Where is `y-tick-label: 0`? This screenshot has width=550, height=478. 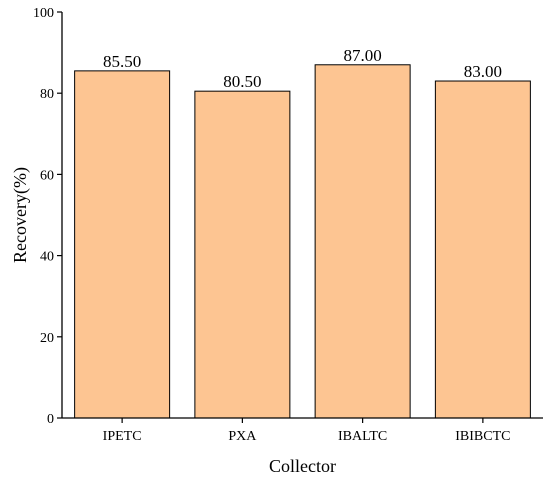 y-tick-label: 0 is located at coordinates (50, 419).